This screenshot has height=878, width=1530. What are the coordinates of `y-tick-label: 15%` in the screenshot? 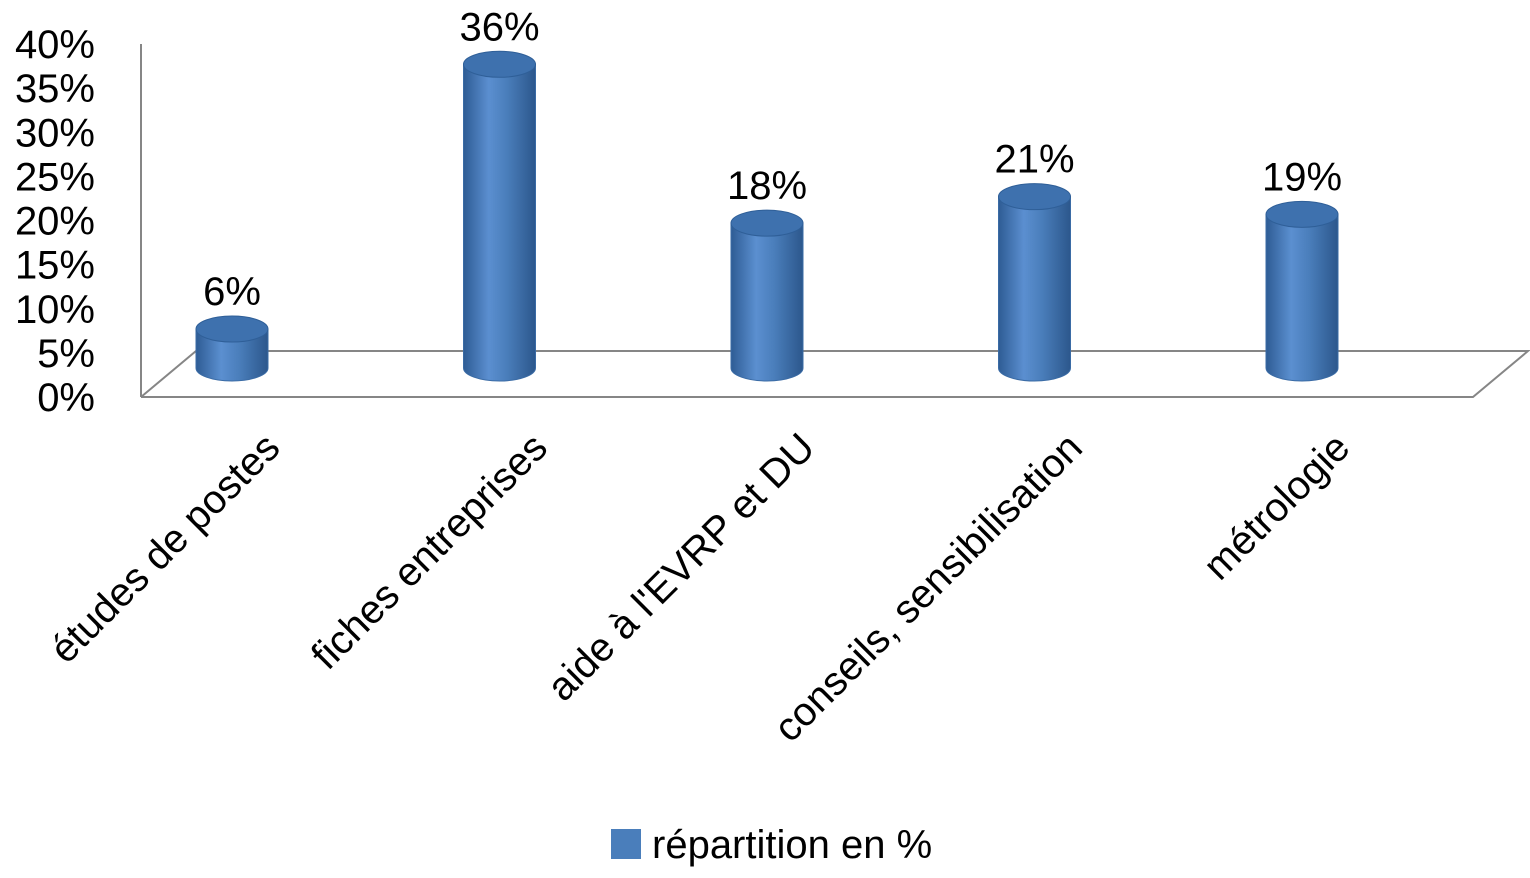 It's located at (55, 266).